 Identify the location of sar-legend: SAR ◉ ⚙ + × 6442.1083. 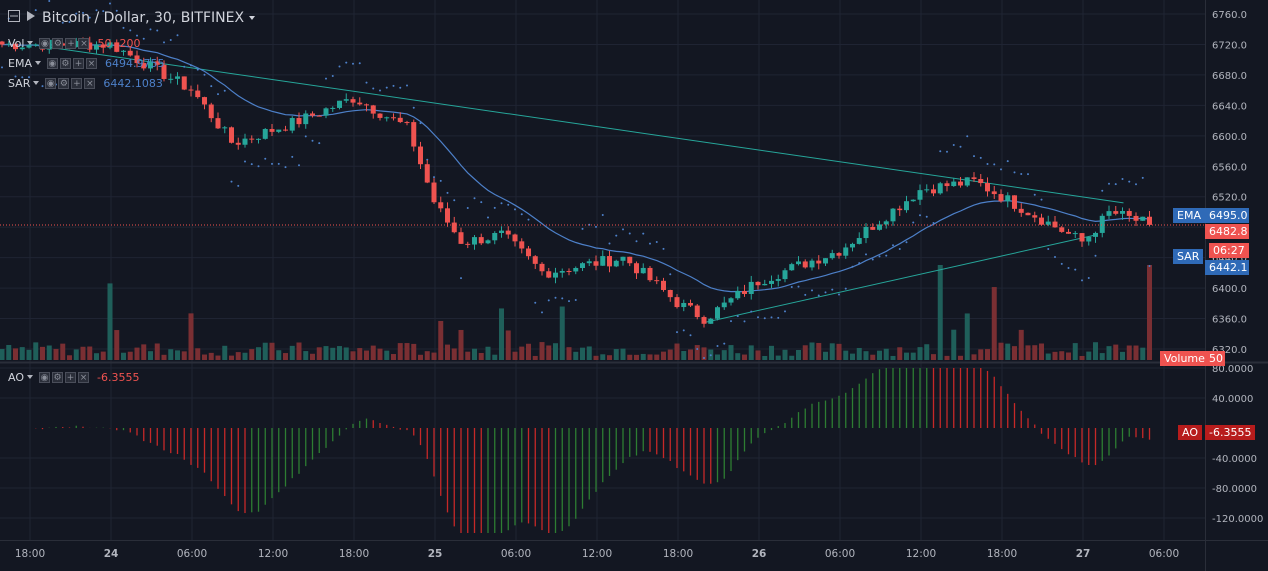
(85, 83).